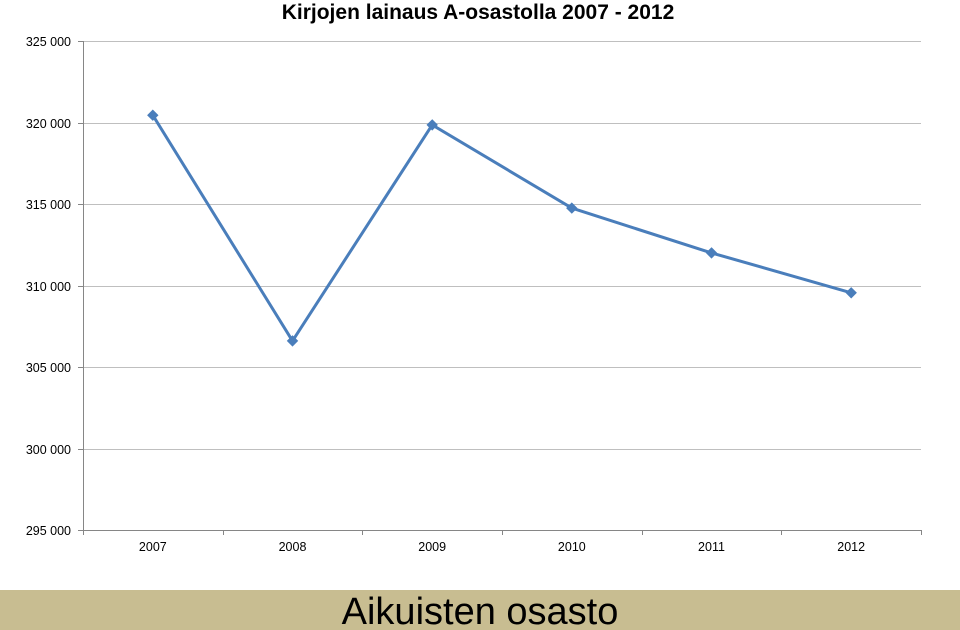 The image size is (960, 630). Describe the element at coordinates (48, 368) in the screenshot. I see `y-tick-label: 305 000` at that location.